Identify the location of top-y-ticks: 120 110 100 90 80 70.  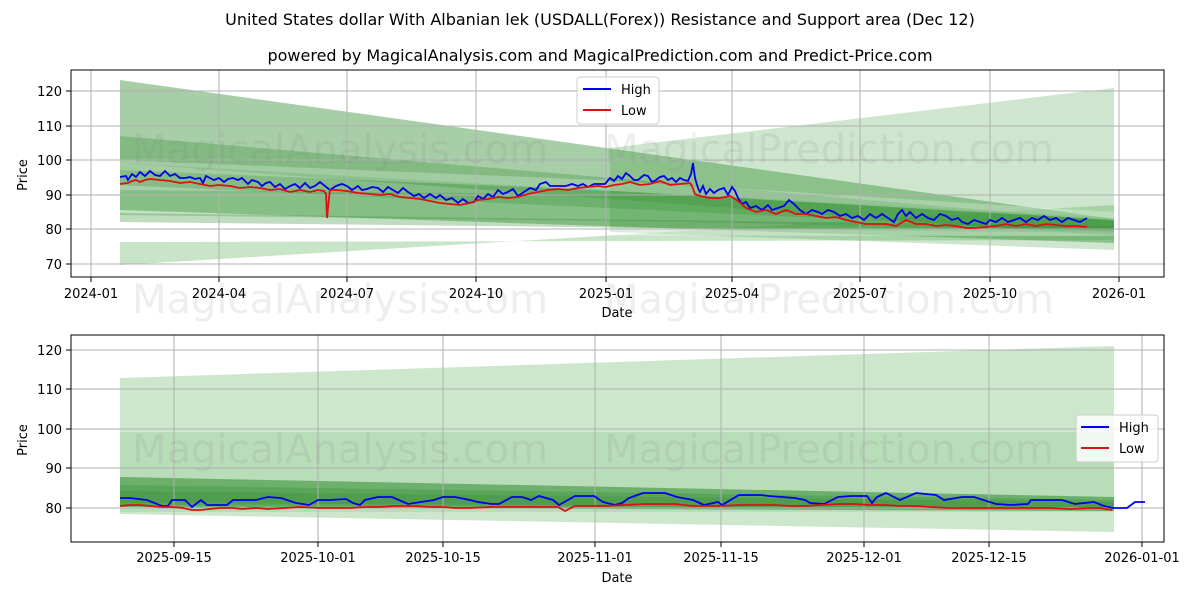
(54, 179).